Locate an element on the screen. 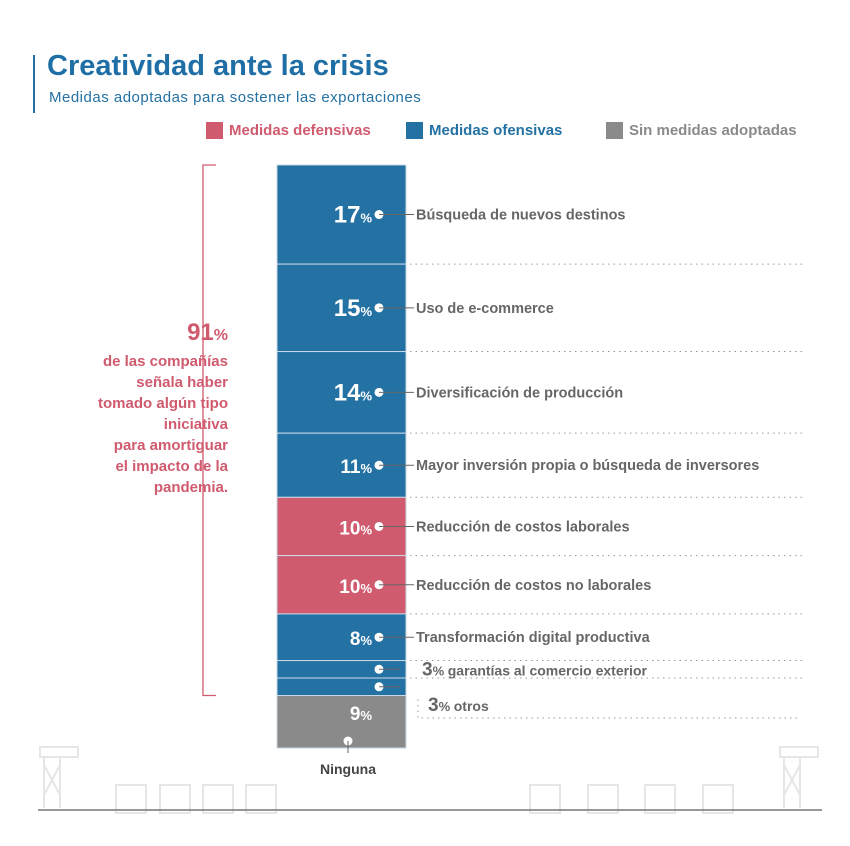  segment-label: Diversificación de producción is located at coordinates (519, 393).